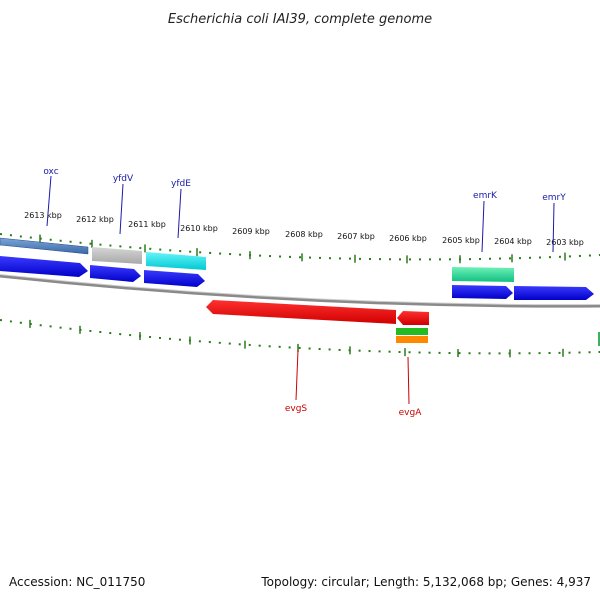 The image size is (600, 600). I want to click on outer-major-ticks, so click(302, 249).